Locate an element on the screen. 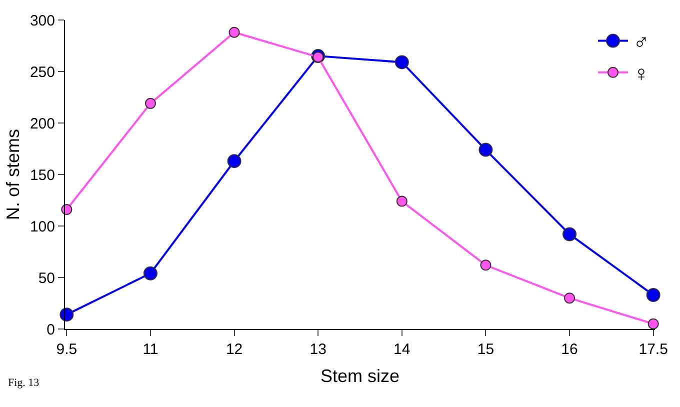 The height and width of the screenshot is (407, 680). y-tick-label: 50 is located at coordinates (46, 278).